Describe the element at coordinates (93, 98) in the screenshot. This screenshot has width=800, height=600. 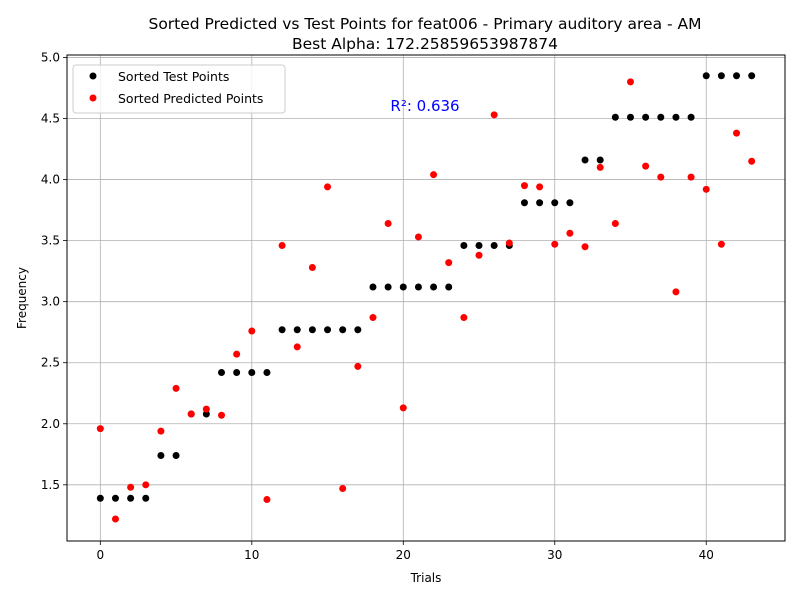
I see `legend-marker-predicted` at that location.